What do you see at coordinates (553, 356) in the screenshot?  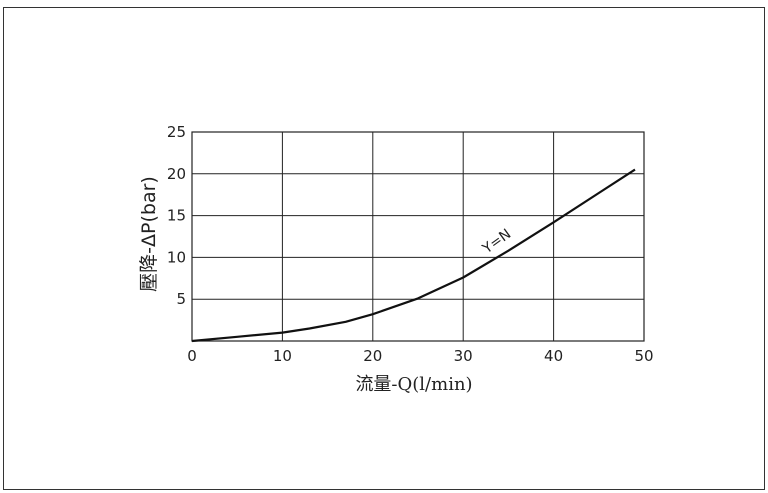 I see `x-tick-label: 40` at bounding box center [553, 356].